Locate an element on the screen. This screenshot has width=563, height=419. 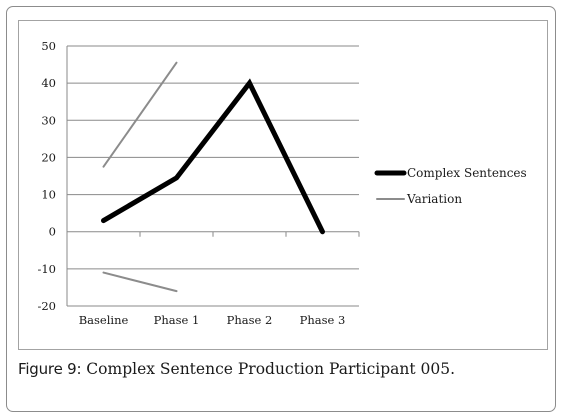
x-tick-label-baseline: Baseline is located at coordinates (104, 320).